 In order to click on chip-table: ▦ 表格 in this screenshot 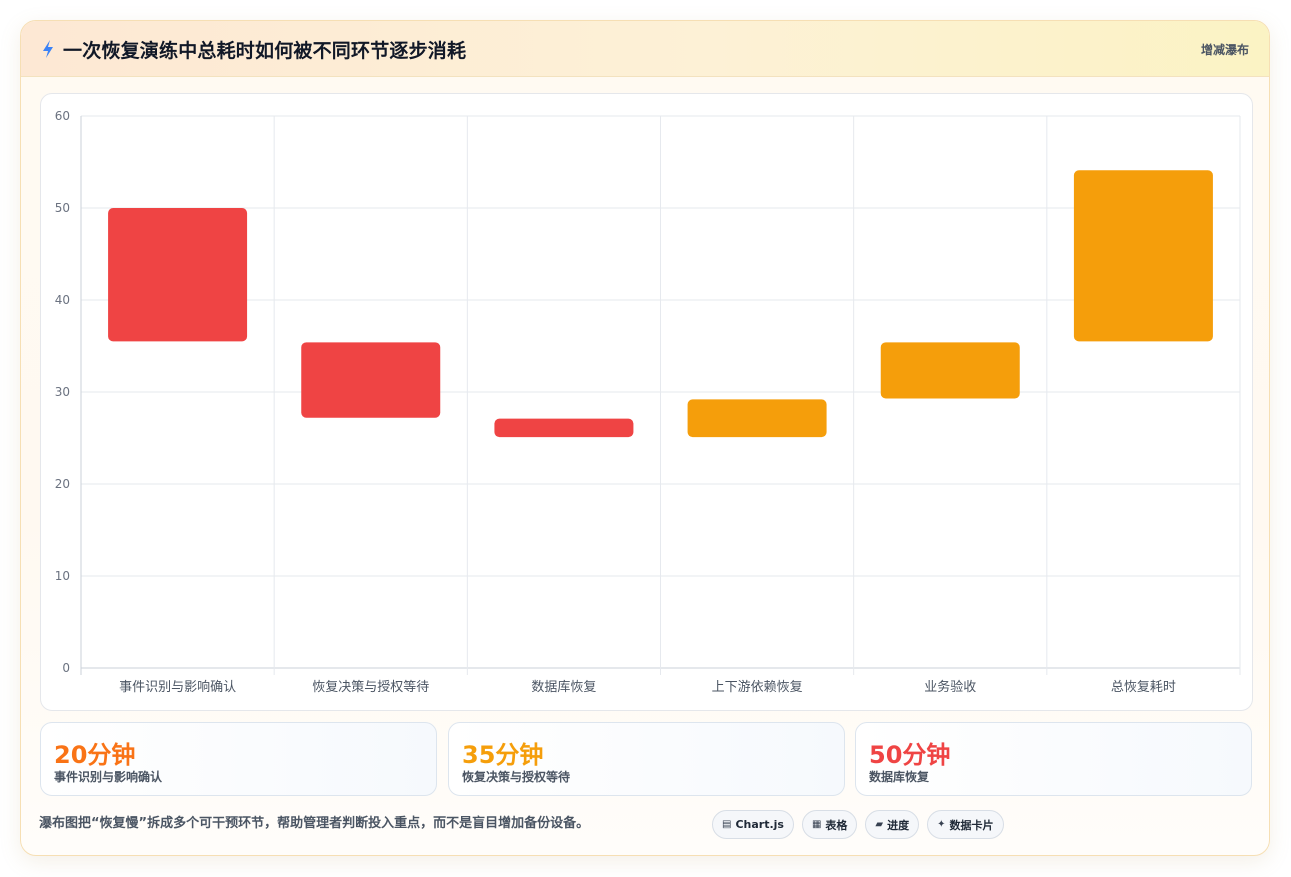, I will do `click(829, 824)`.